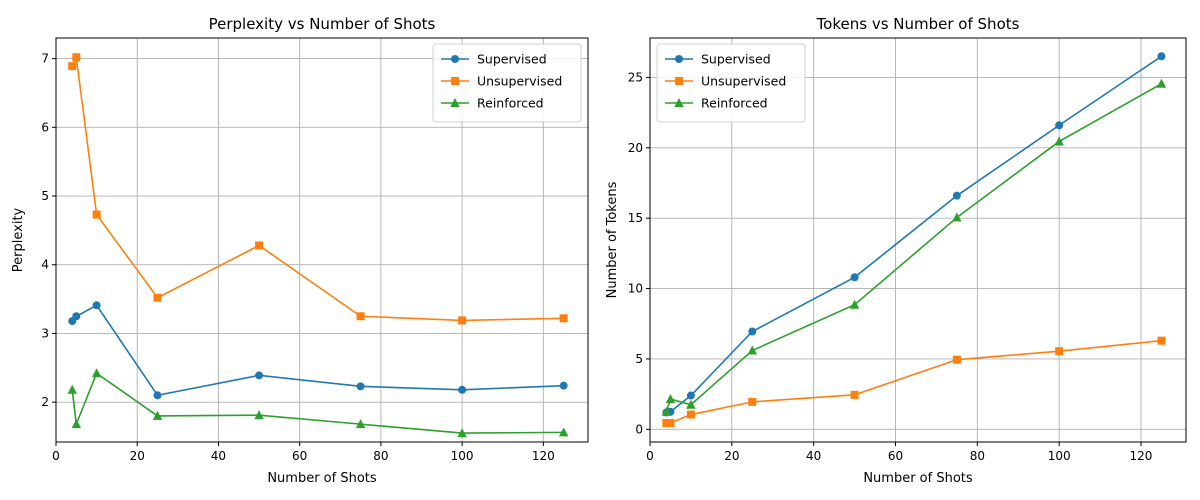 This screenshot has width=1200, height=500. I want to click on y-tick-label: 7, so click(45, 59).